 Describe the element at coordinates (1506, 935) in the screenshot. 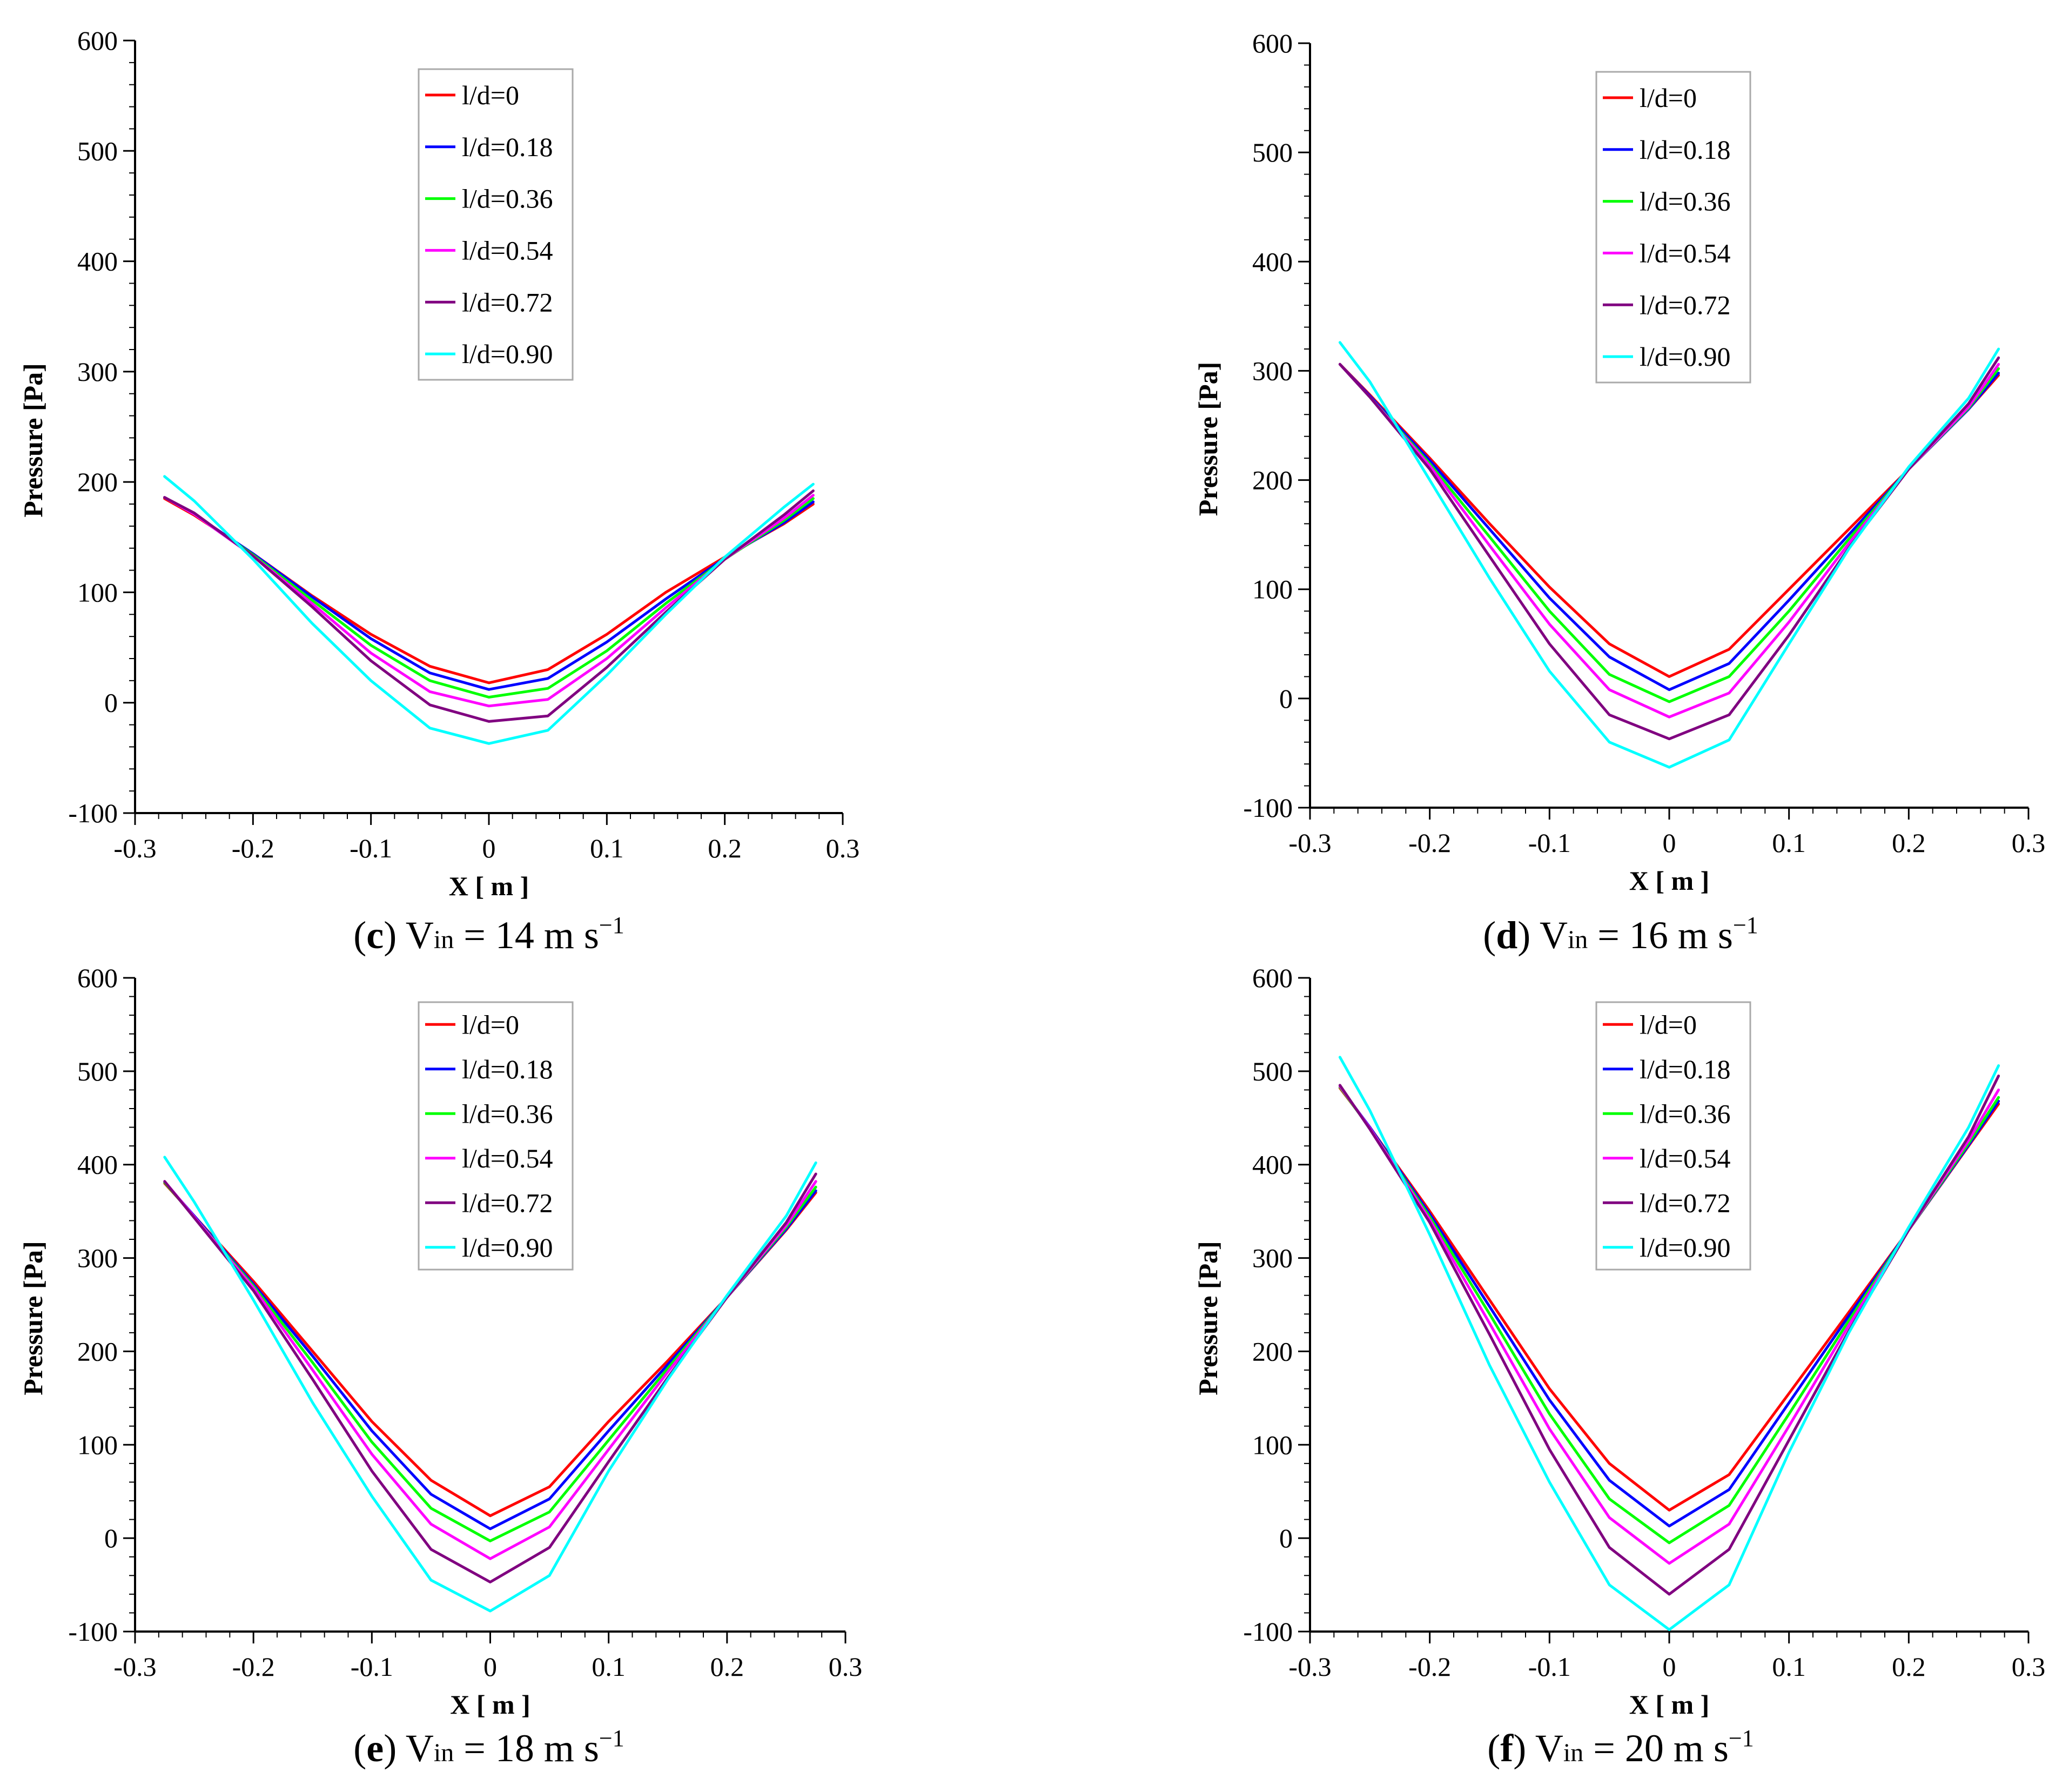

I see `caption-letter: d` at that location.